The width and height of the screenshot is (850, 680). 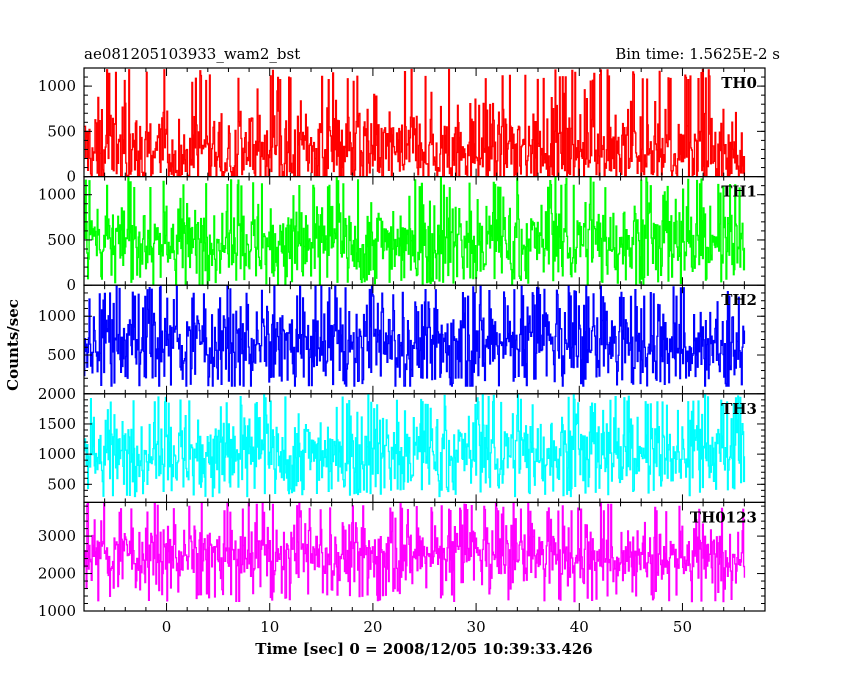 I want to click on y-tick-label: 1500, so click(x=57, y=424).